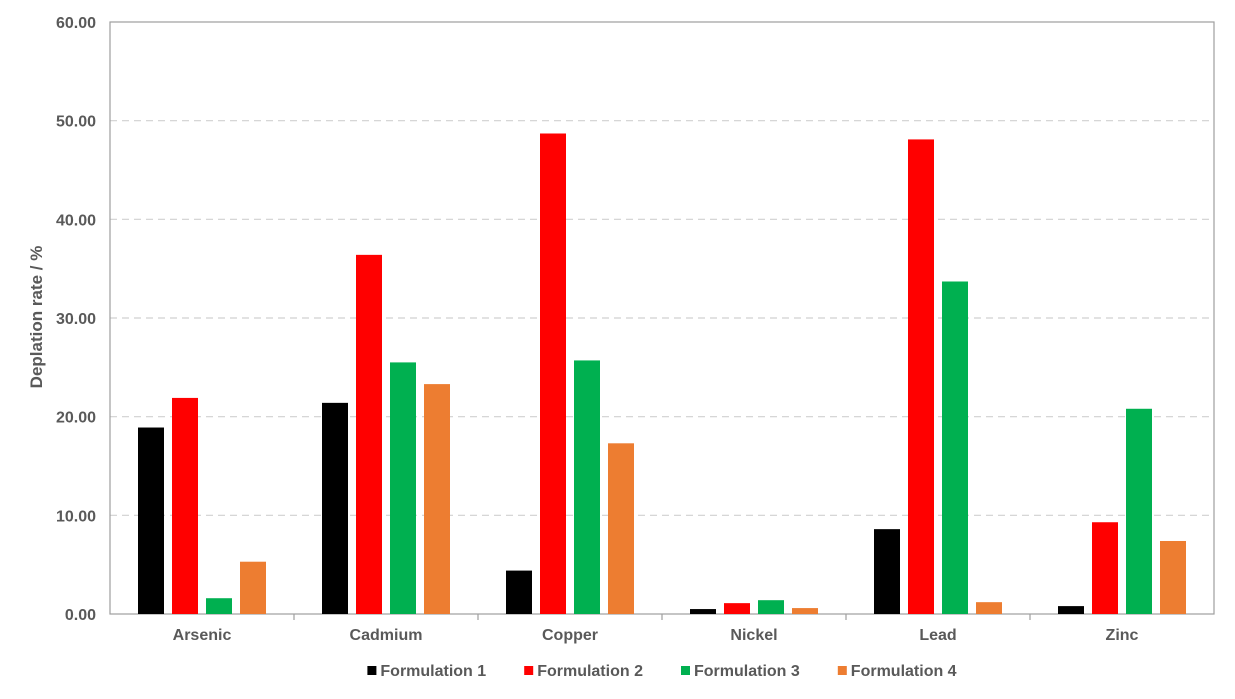 The width and height of the screenshot is (1235, 699). I want to click on bar-formulation-2-lead, so click(921, 376).